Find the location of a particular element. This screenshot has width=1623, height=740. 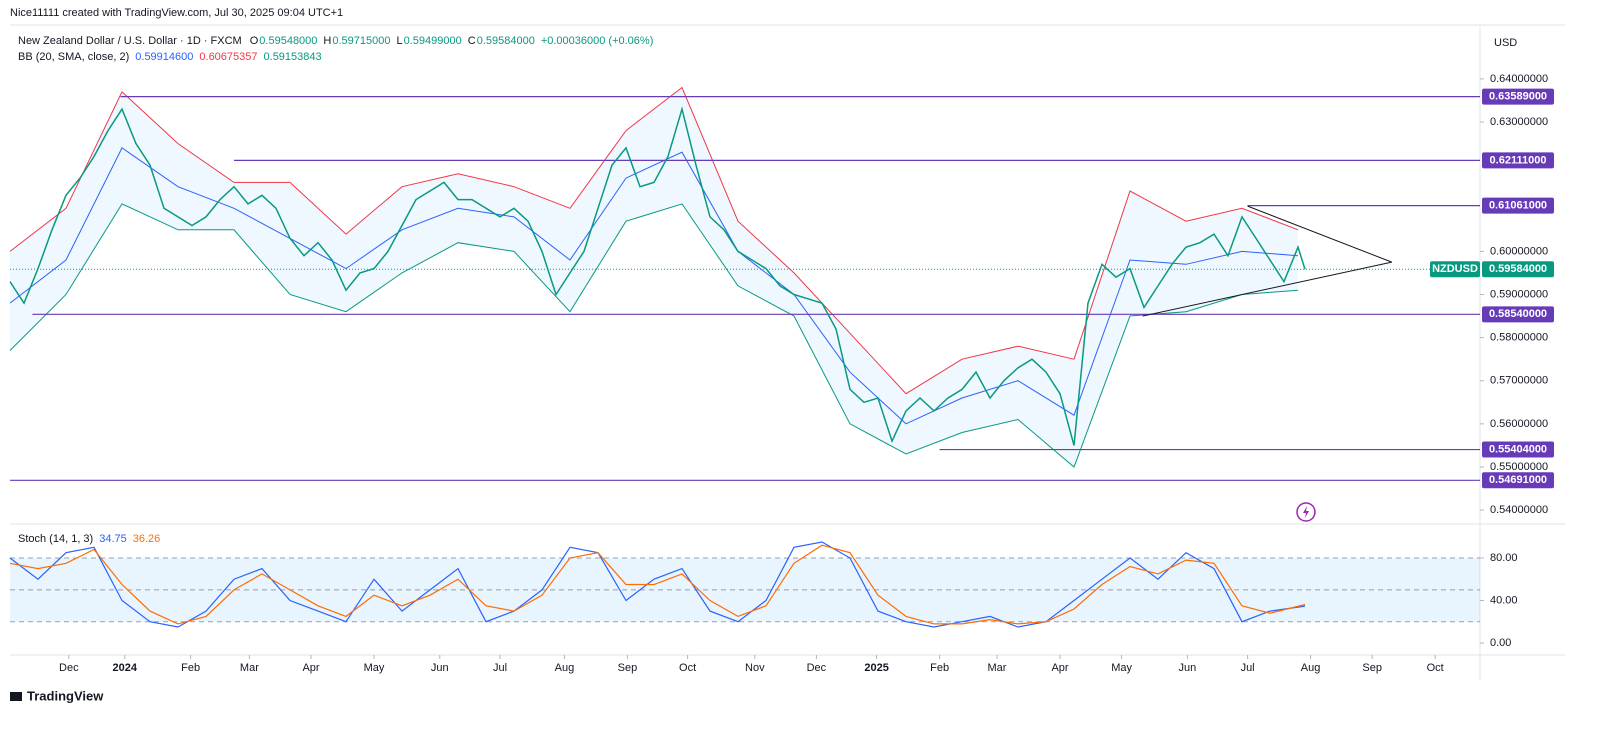

y-tick-label: 0.58000000 is located at coordinates (1519, 338).